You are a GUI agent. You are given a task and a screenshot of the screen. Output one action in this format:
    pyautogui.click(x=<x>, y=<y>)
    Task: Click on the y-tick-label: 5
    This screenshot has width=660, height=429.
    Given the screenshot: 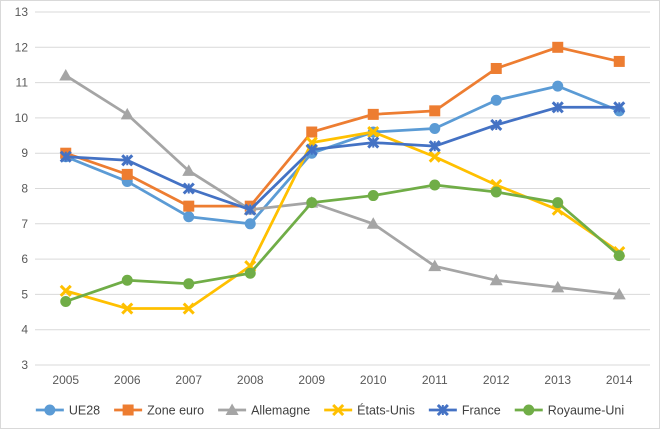 What is the action you would take?
    pyautogui.click(x=24, y=294)
    